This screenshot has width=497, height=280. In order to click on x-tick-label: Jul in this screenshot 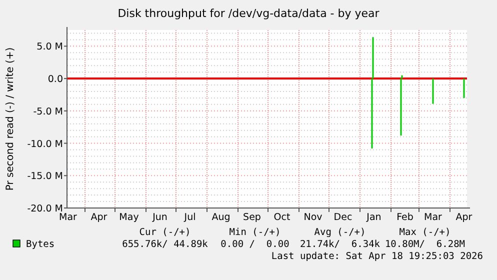, I will do `click(189, 217)`.